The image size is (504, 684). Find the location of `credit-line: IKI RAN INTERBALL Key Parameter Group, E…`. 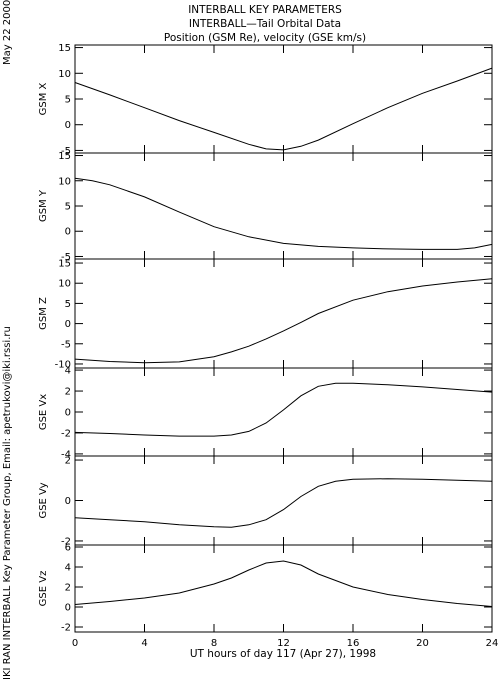

credit-line: IKI RAN INTERBALL Key Parameter Group, E… is located at coordinates (7, 503).